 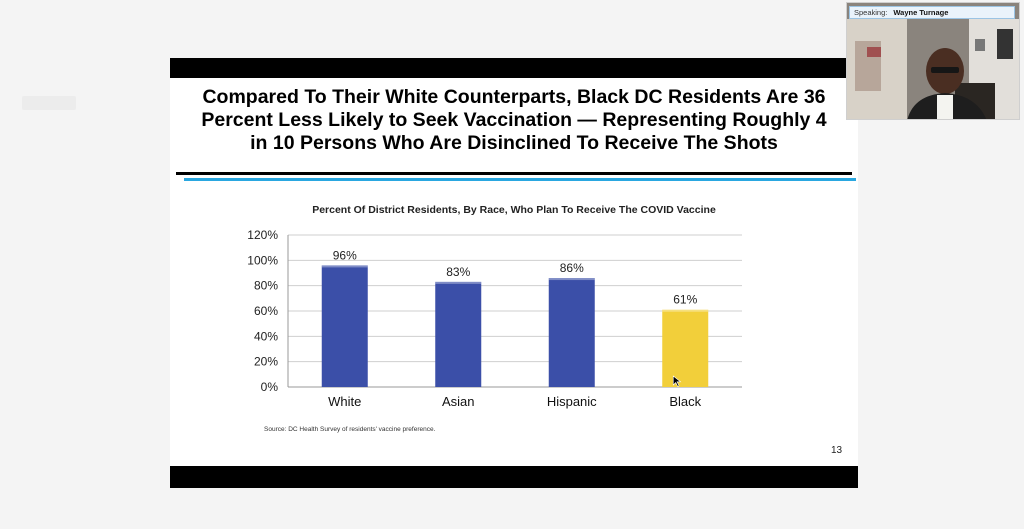 What do you see at coordinates (921, 12) in the screenshot?
I see `speaker-name: Wayne Turnage` at bounding box center [921, 12].